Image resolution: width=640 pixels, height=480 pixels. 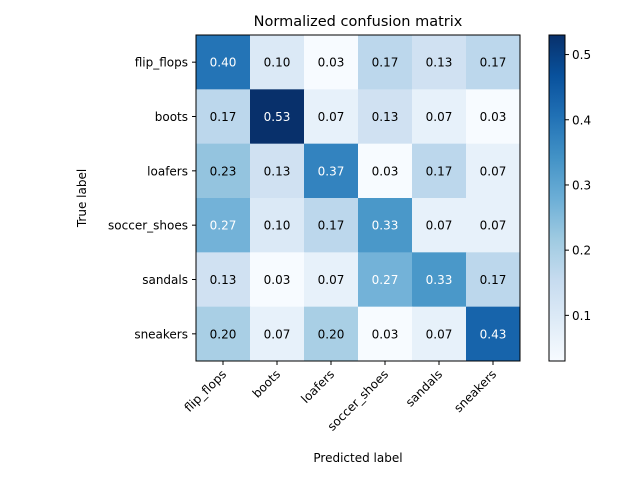 What do you see at coordinates (358, 22) in the screenshot?
I see `chart-title: Normalized confusion matrix` at bounding box center [358, 22].